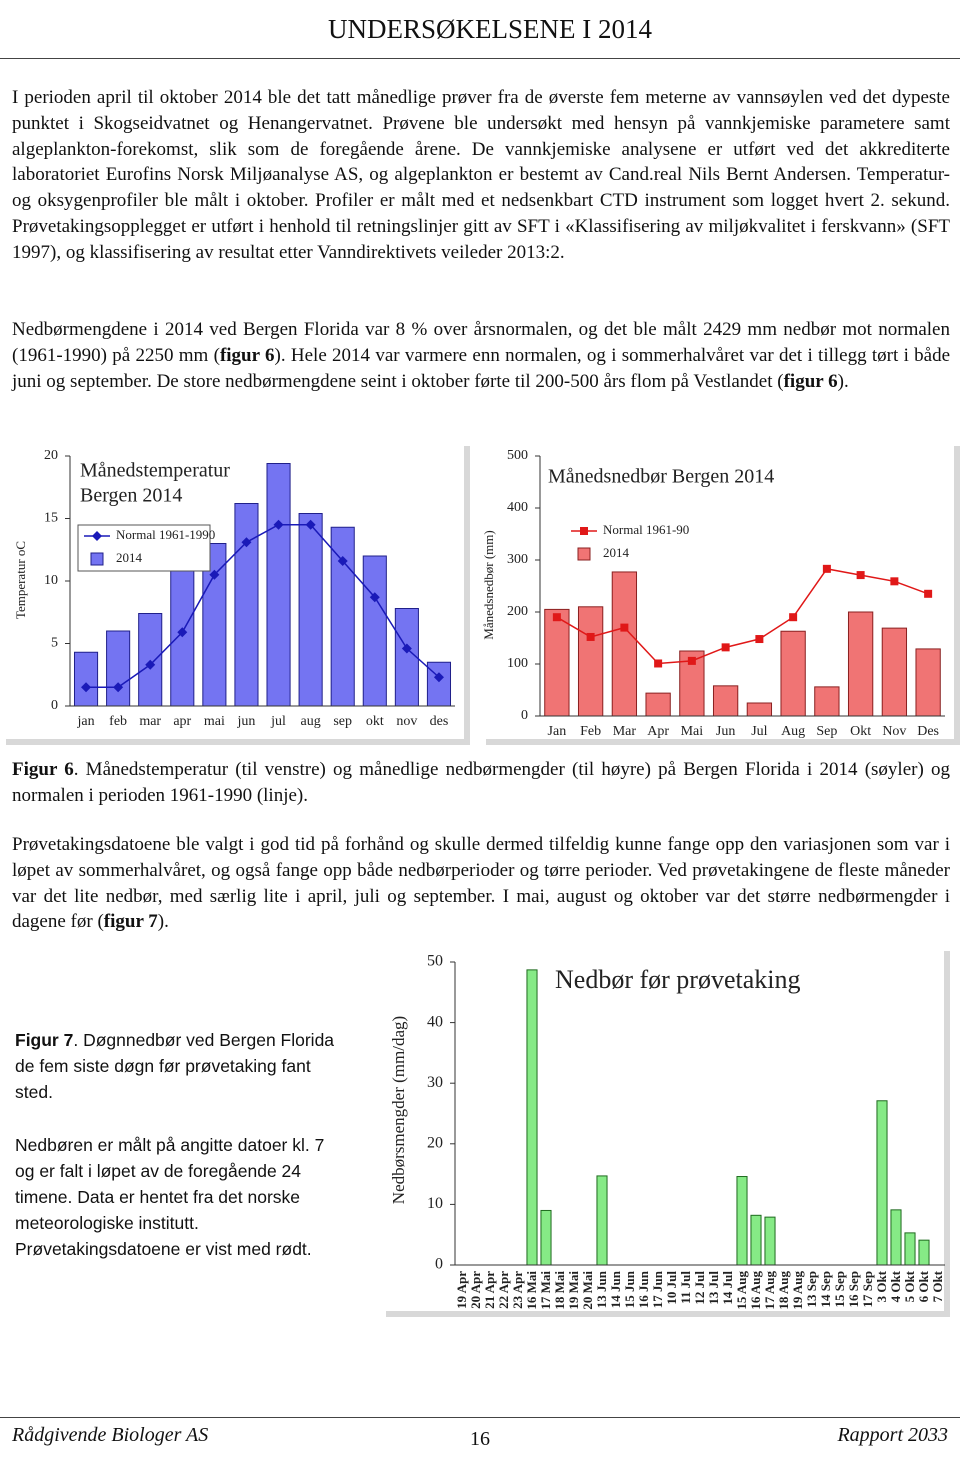 The width and height of the screenshot is (960, 1458). Describe the element at coordinates (825, 1289) in the screenshot. I see `x-tick-label: 14 Sep` at that location.